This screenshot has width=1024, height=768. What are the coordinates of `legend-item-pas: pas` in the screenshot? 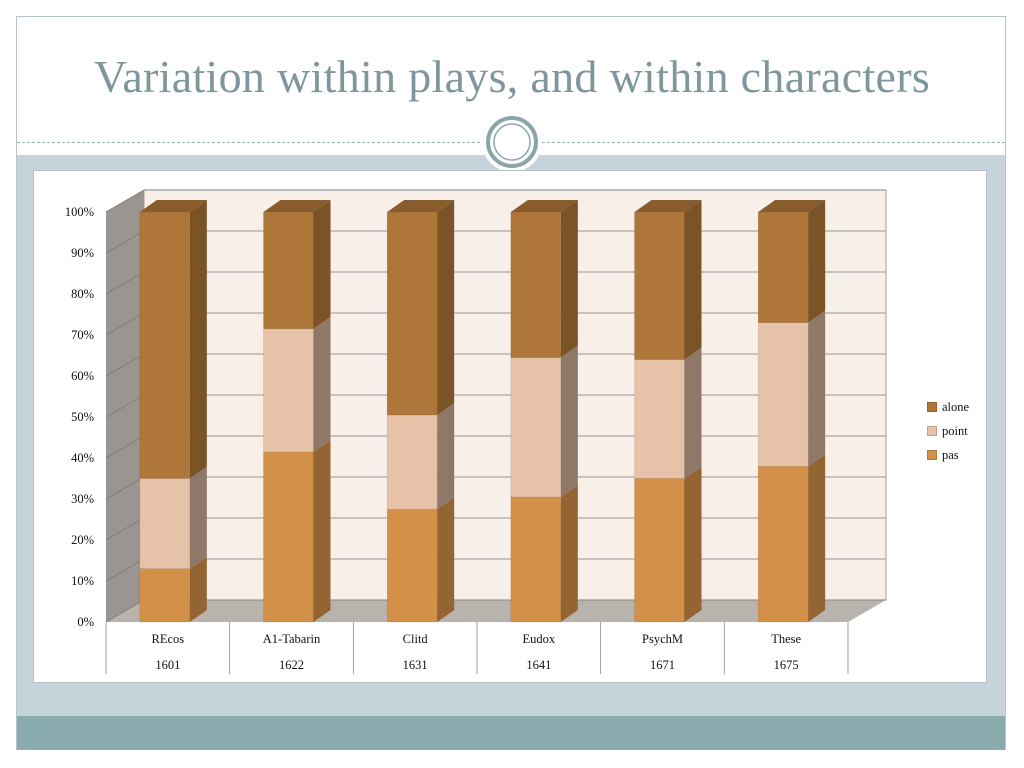 It's located at (962, 455).